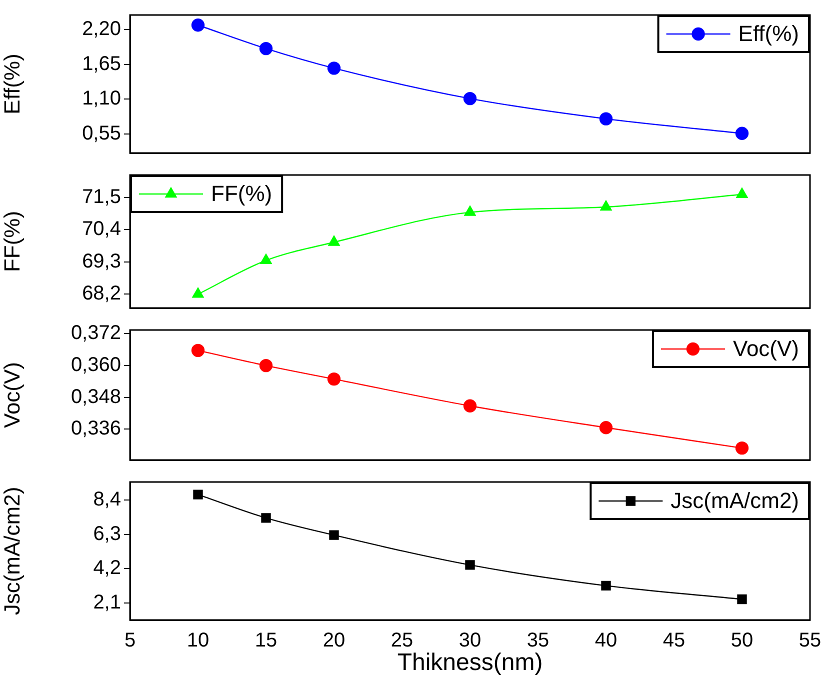 This screenshot has height=682, width=826. Describe the element at coordinates (101, 261) in the screenshot. I see `y-tick-label: 69,3` at that location.